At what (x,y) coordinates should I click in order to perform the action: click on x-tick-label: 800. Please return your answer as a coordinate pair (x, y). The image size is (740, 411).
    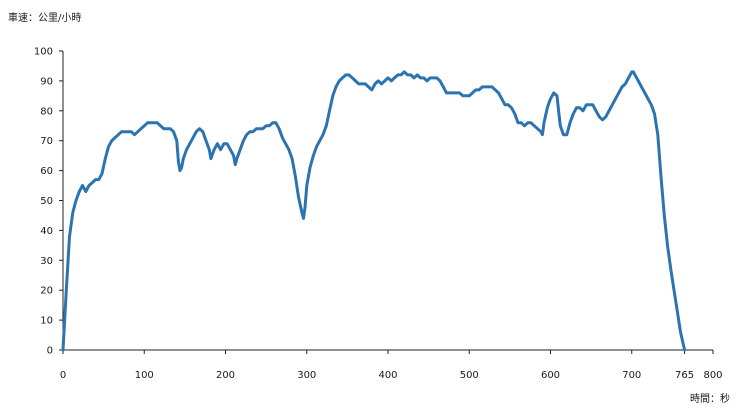
    Looking at the image, I should click on (712, 375).